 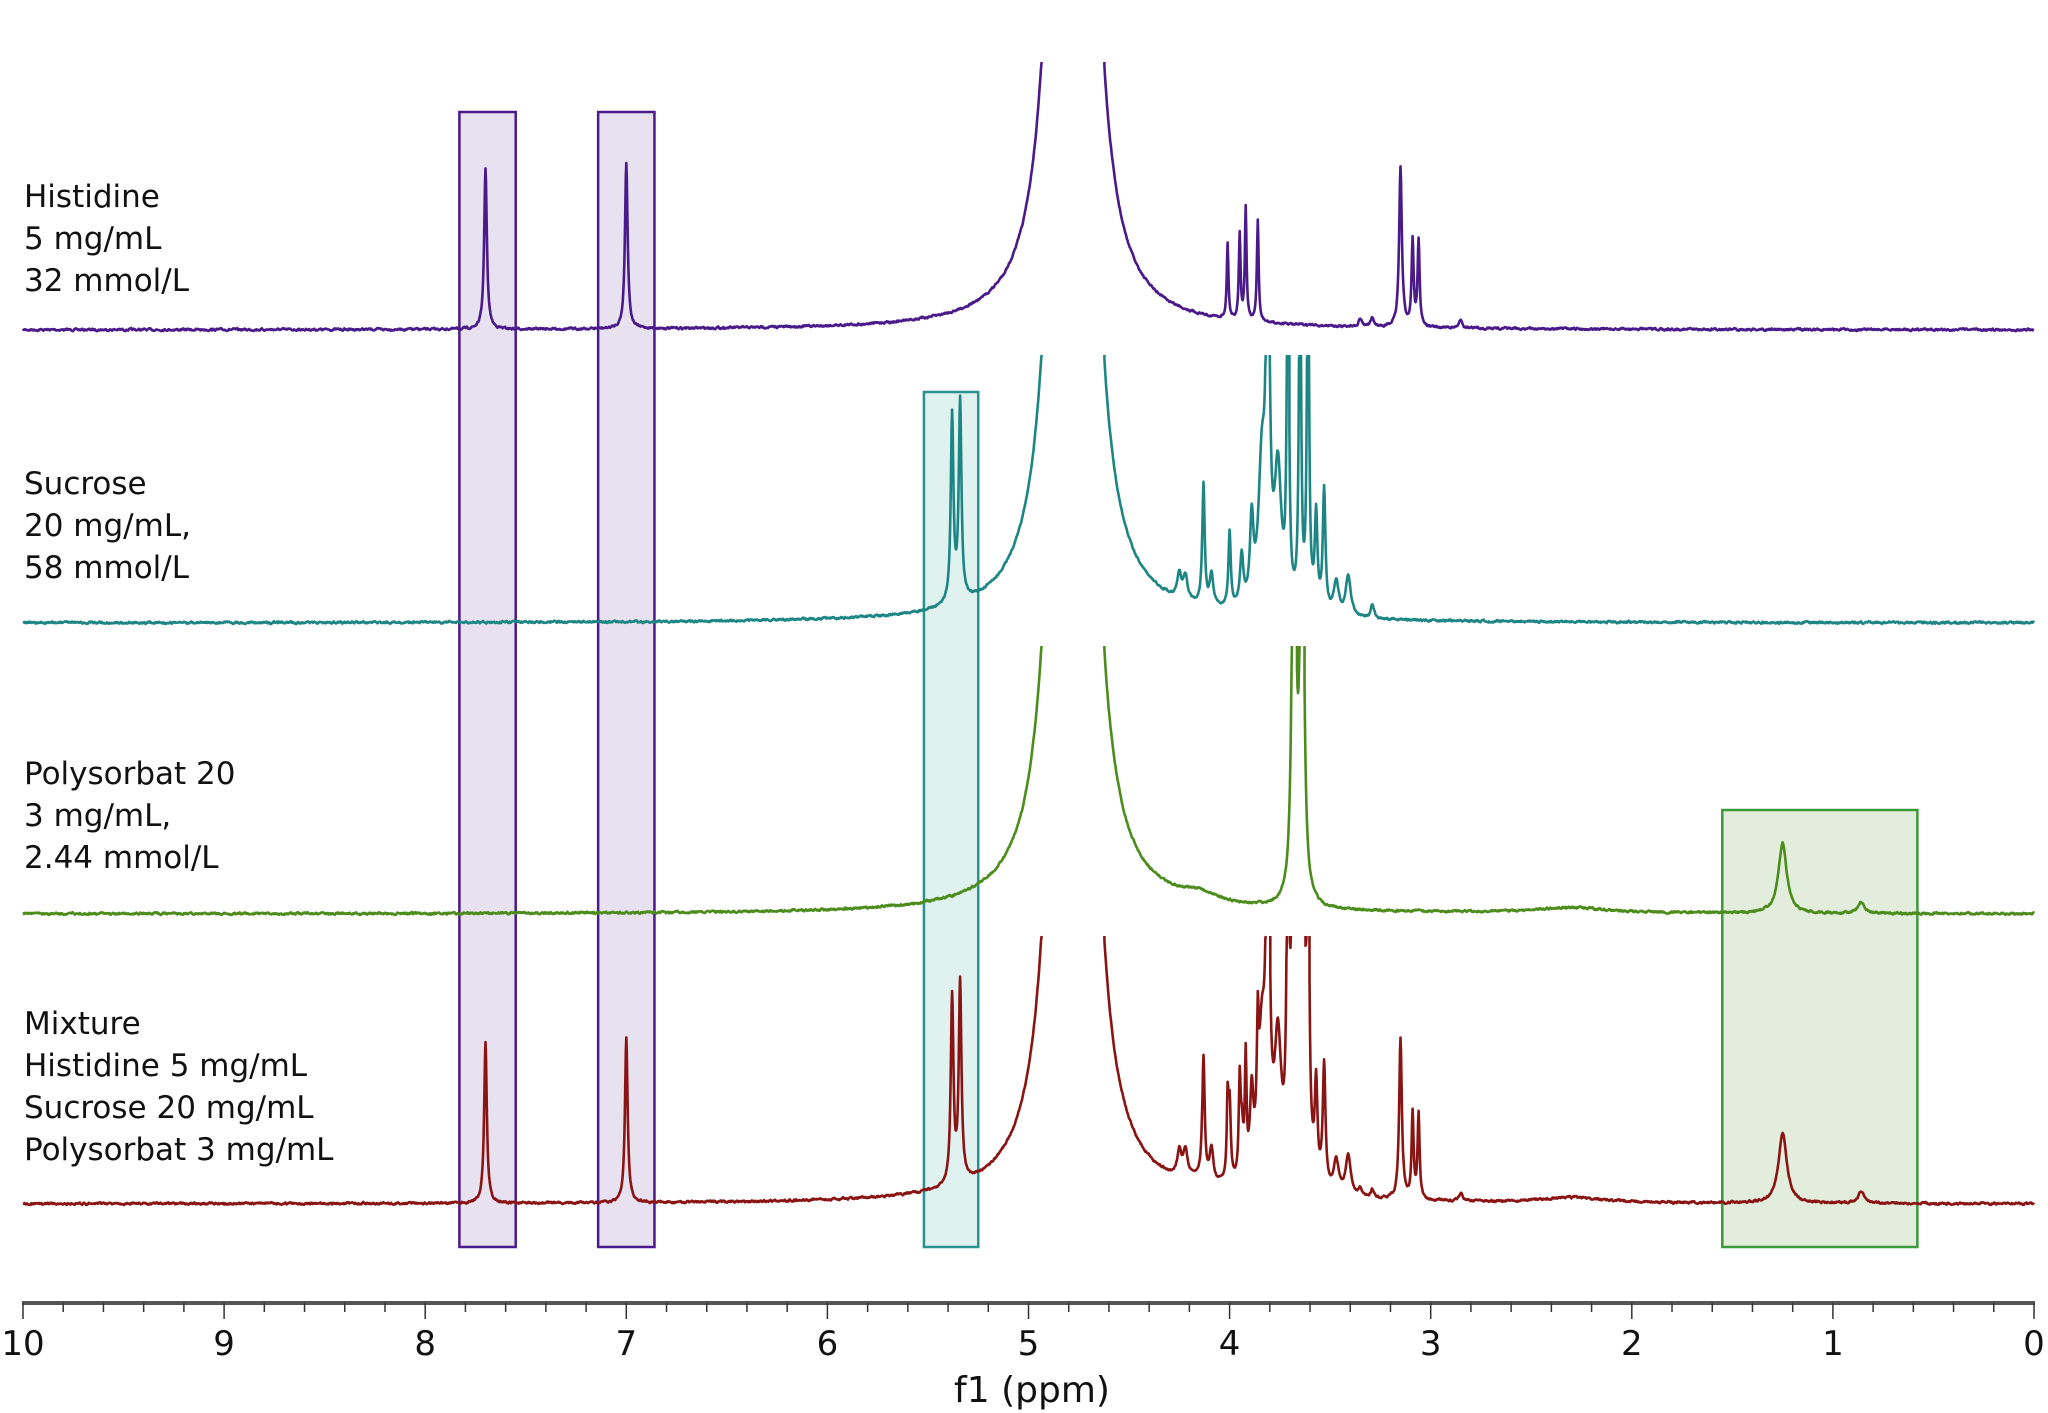 I want to click on x-tick-label: 9, so click(x=224, y=1344).